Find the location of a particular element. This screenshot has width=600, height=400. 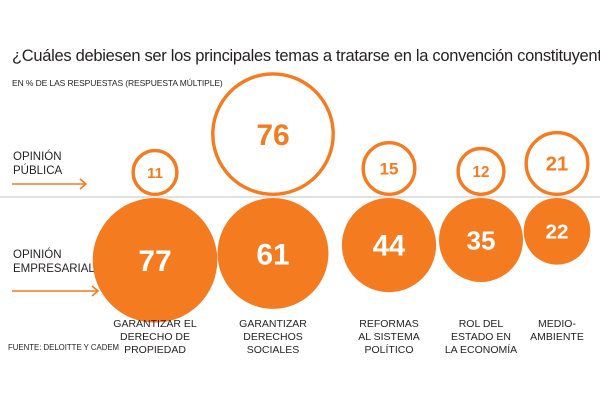

bubble-opinion-empresarial-1: 61 is located at coordinates (273, 253).